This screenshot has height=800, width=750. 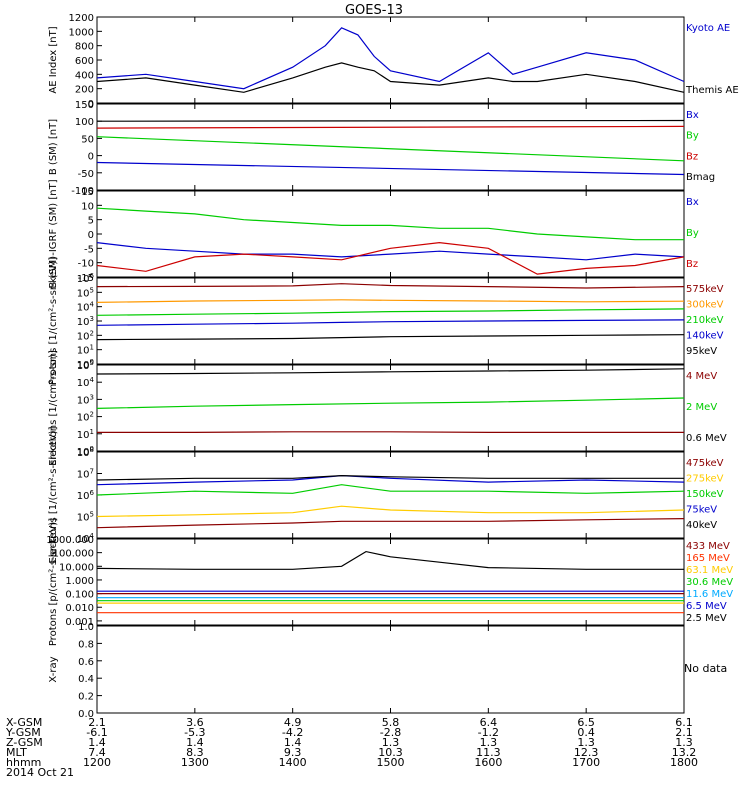 What do you see at coordinates (53, 669) in the screenshot?
I see `y-axis-label: X-ray` at bounding box center [53, 669].